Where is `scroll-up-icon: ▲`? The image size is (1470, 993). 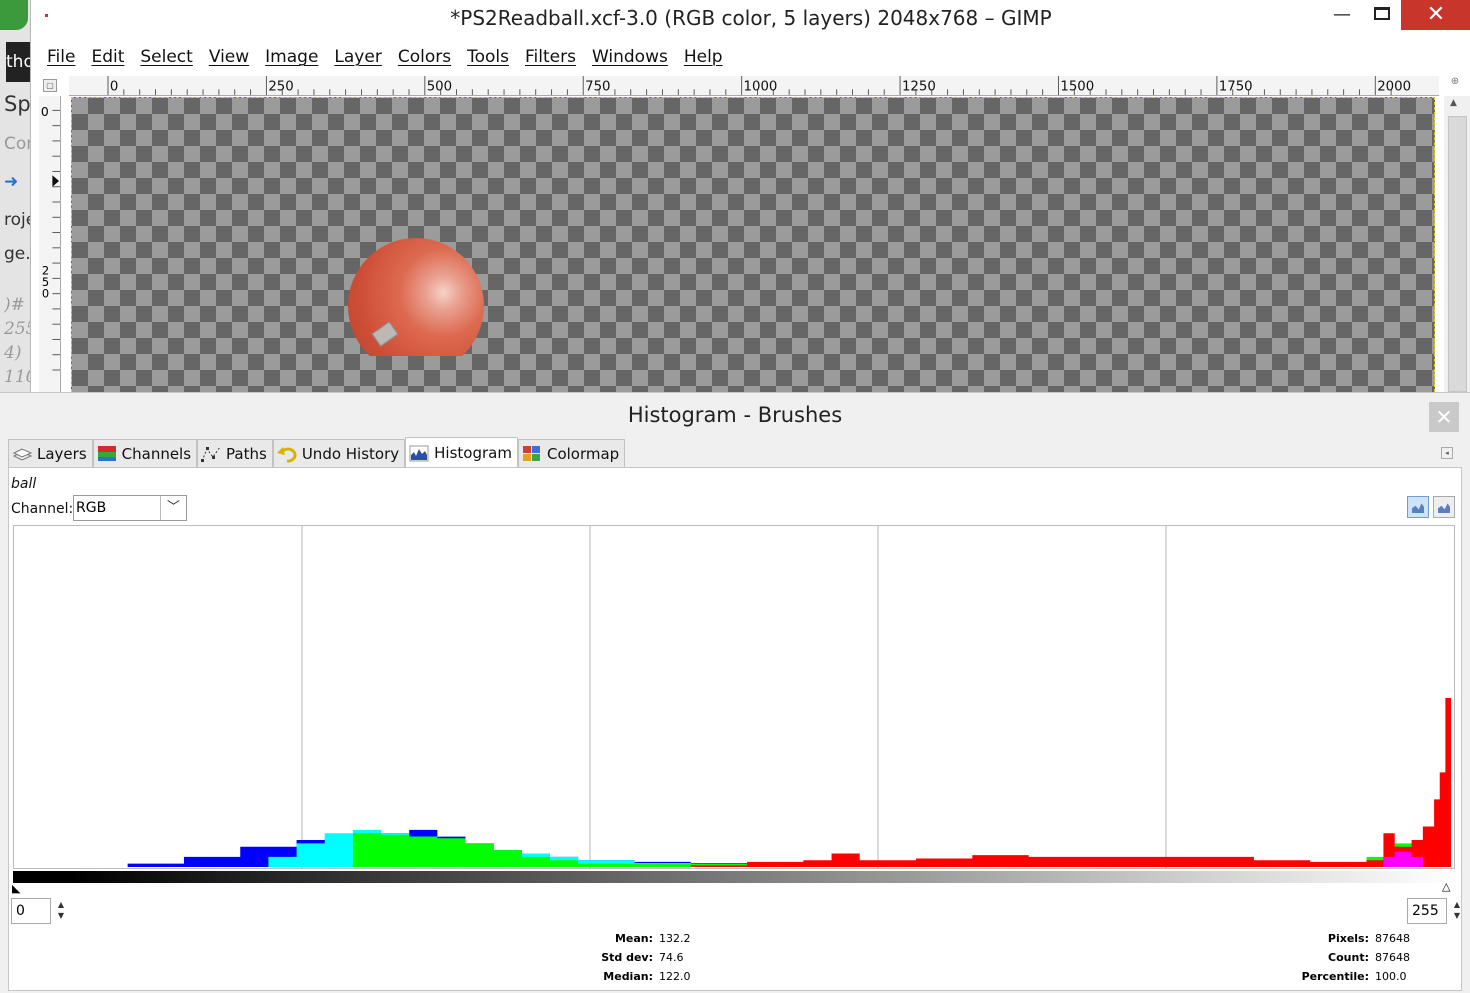 scroll-up-icon: ▲ is located at coordinates (1453, 103).